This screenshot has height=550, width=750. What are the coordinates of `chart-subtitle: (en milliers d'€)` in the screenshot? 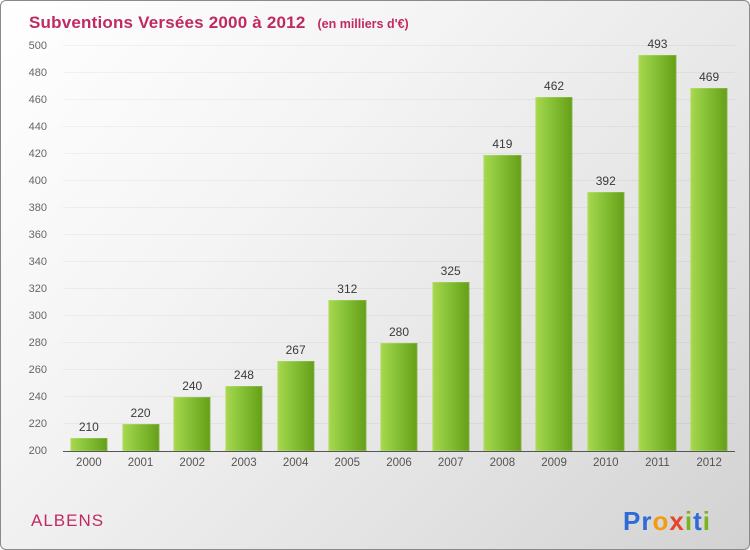 It's located at (363, 24).